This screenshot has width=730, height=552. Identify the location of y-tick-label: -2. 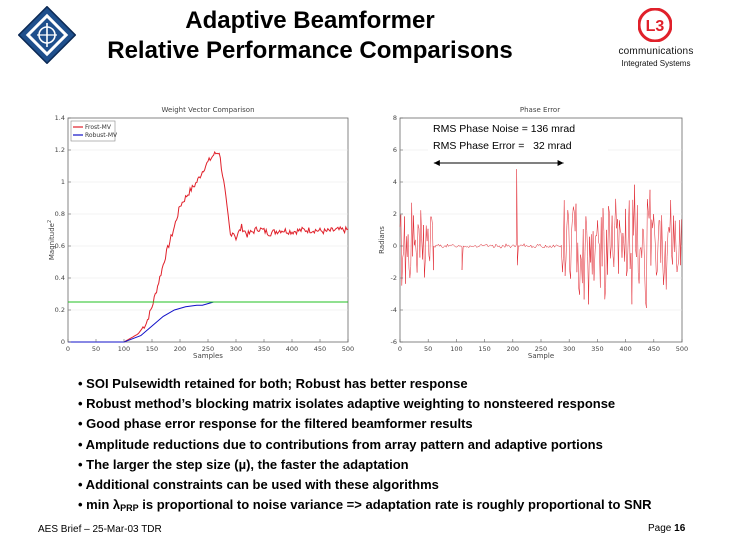
(394, 278).